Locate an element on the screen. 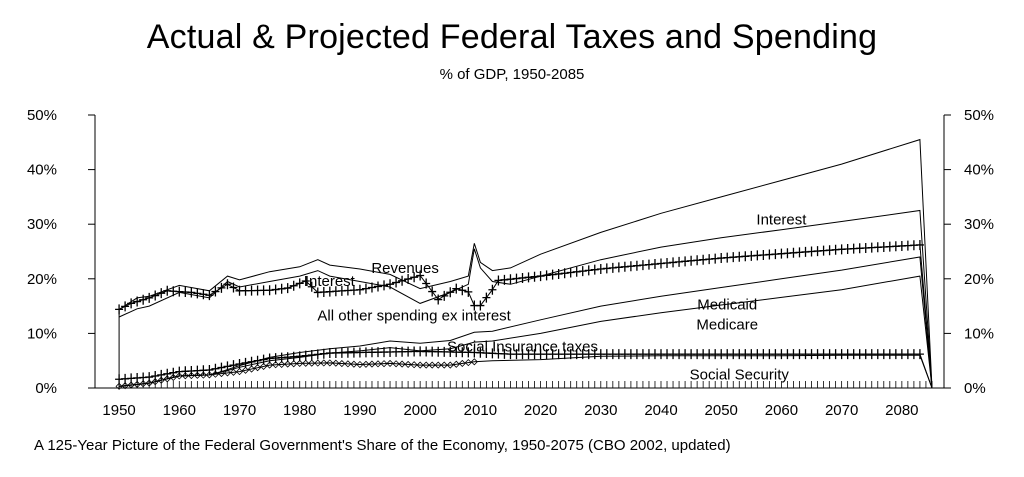 This screenshot has width=1024, height=477. x-tick-label: 2030 is located at coordinates (600, 410).